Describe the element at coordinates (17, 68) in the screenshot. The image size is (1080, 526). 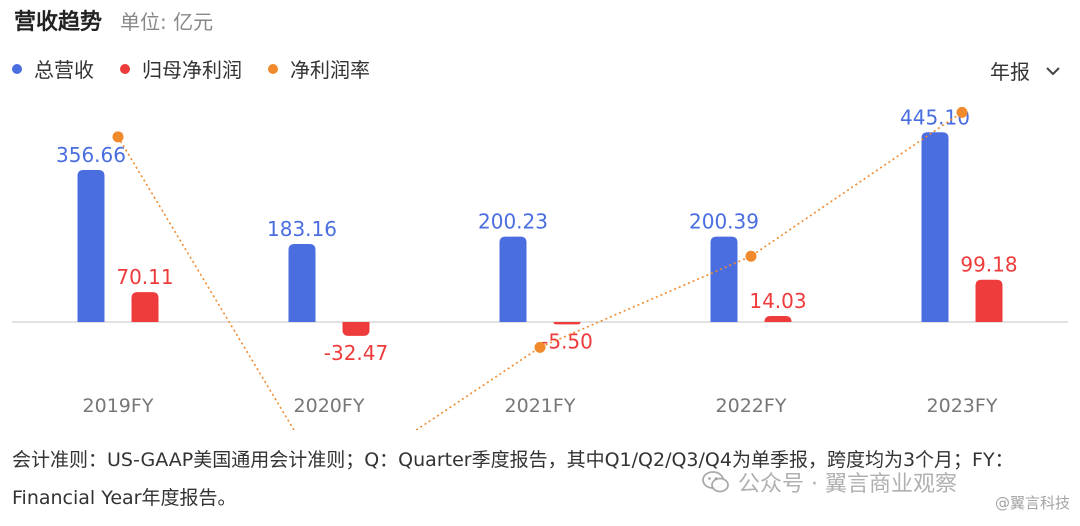
I see `legend-dot-revenue` at that location.